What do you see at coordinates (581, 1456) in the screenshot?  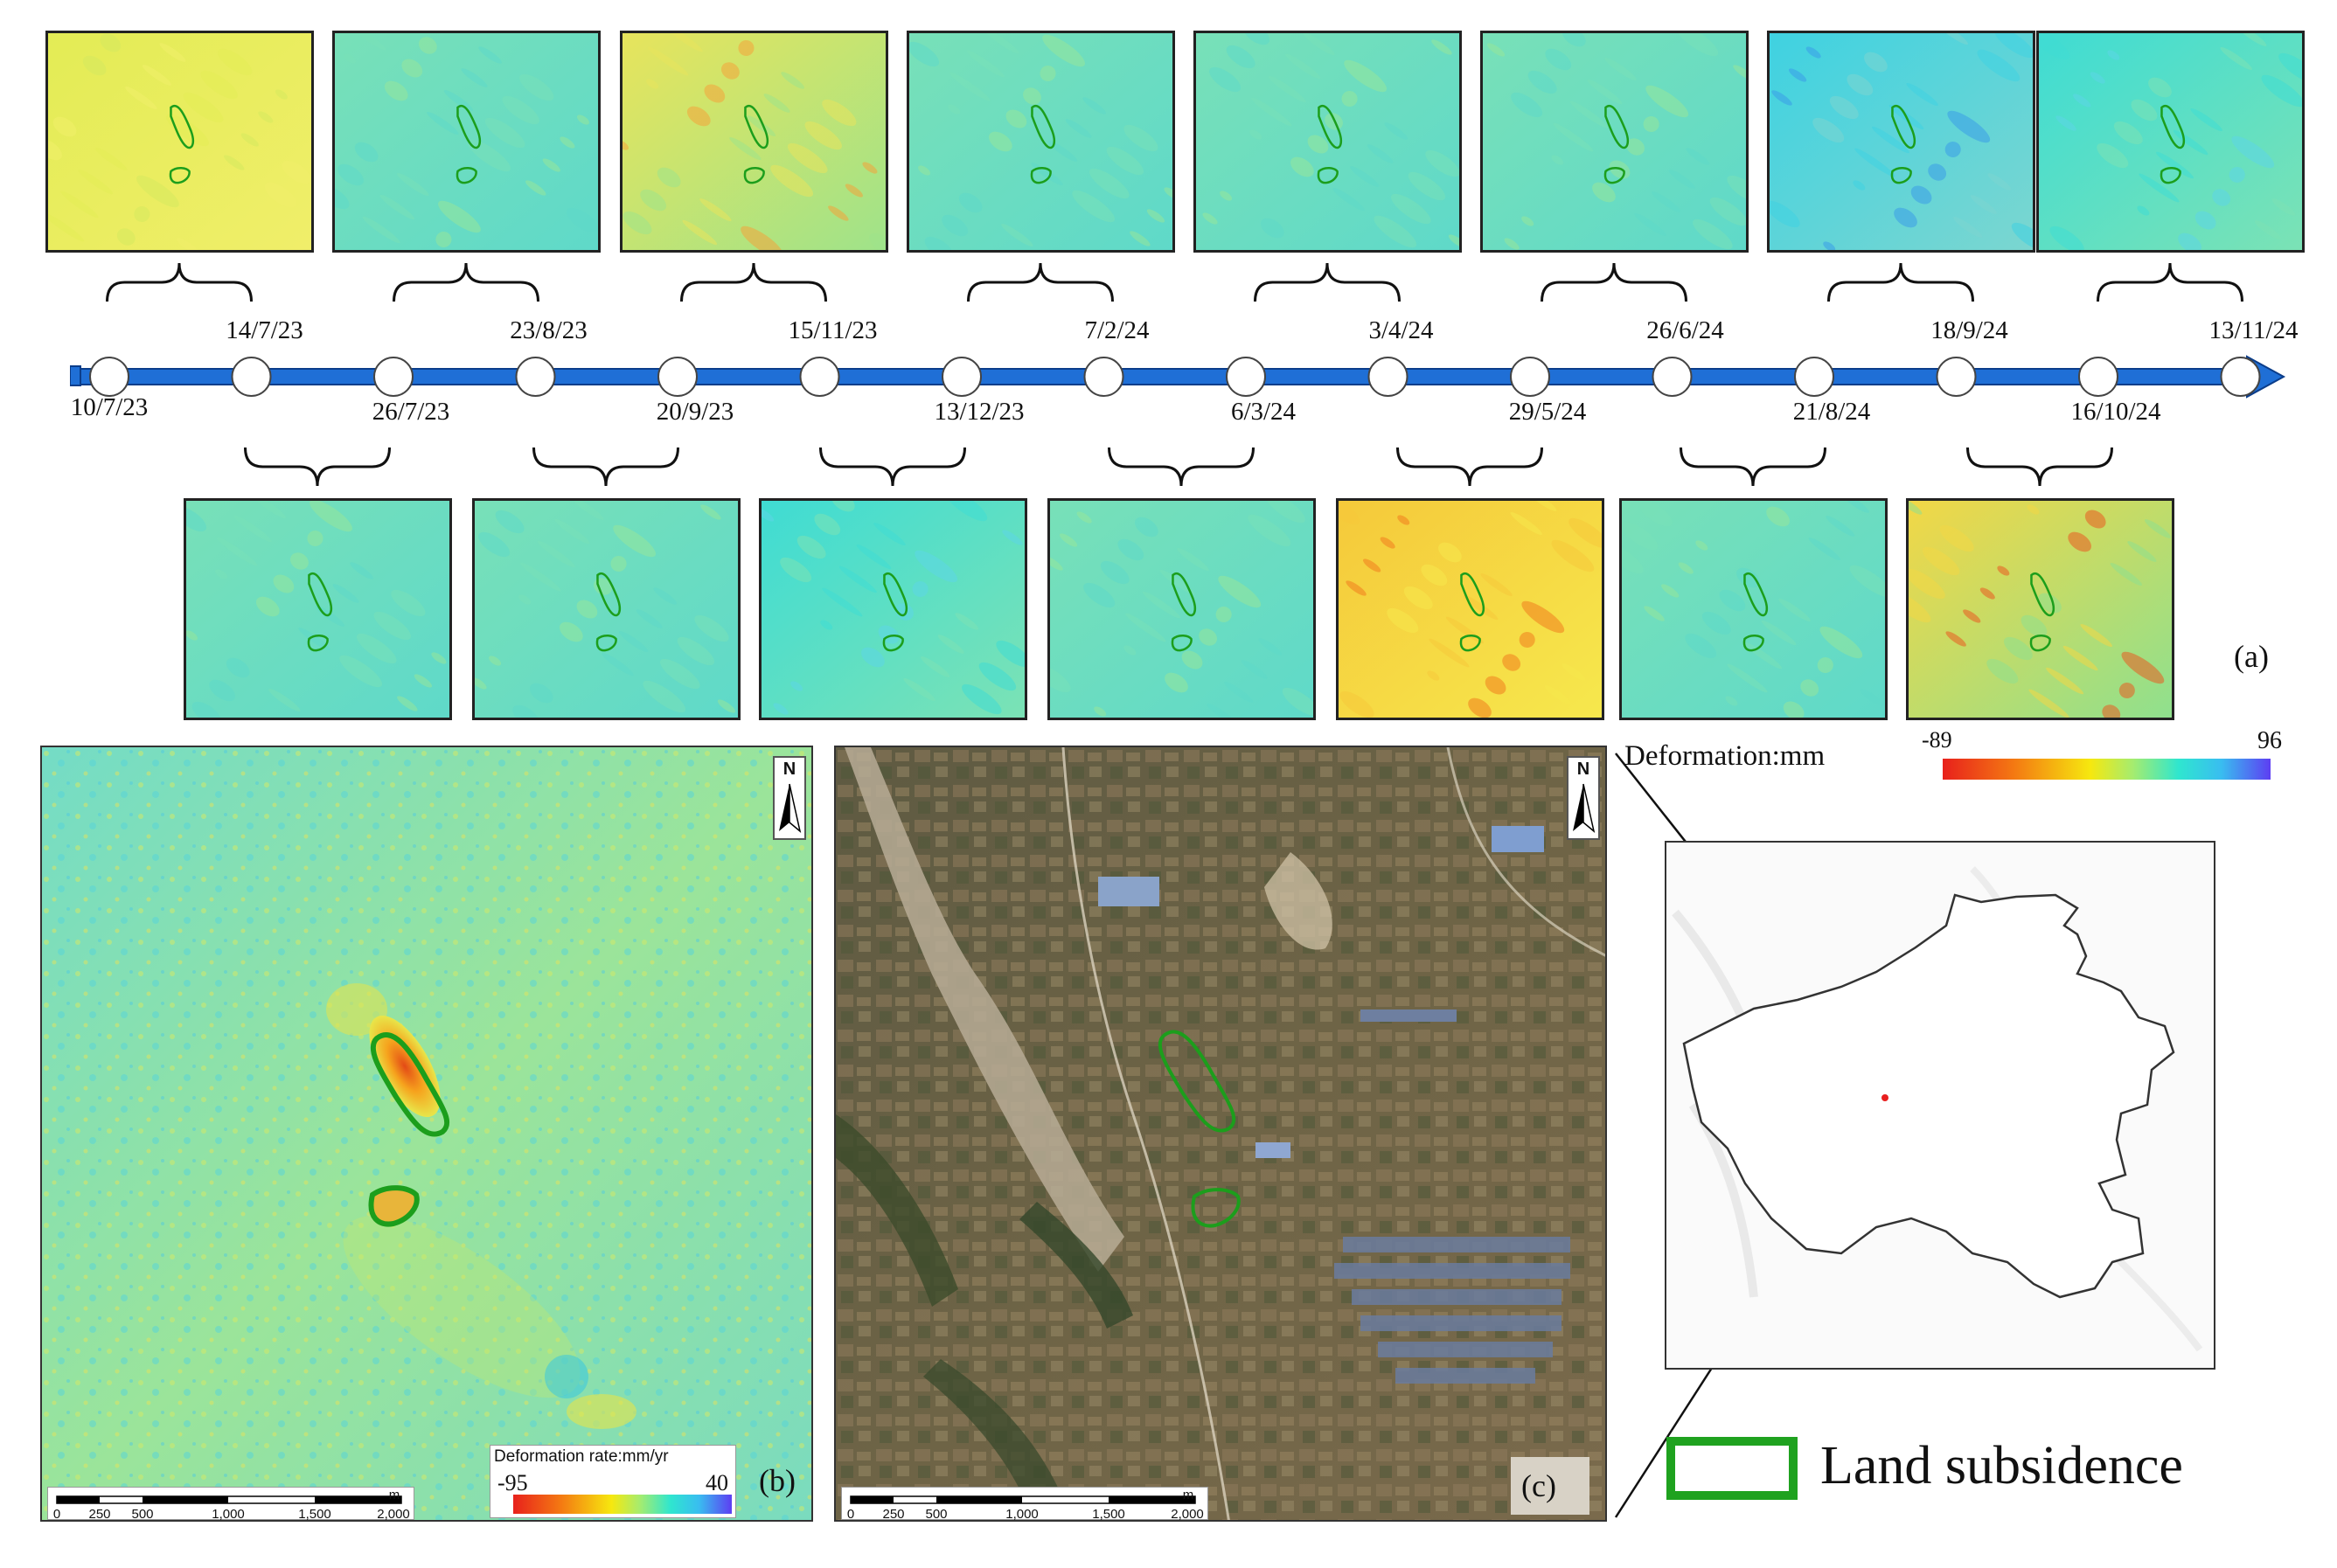 I see `rate-legend-title: Deformation rate:mm/yr` at bounding box center [581, 1456].